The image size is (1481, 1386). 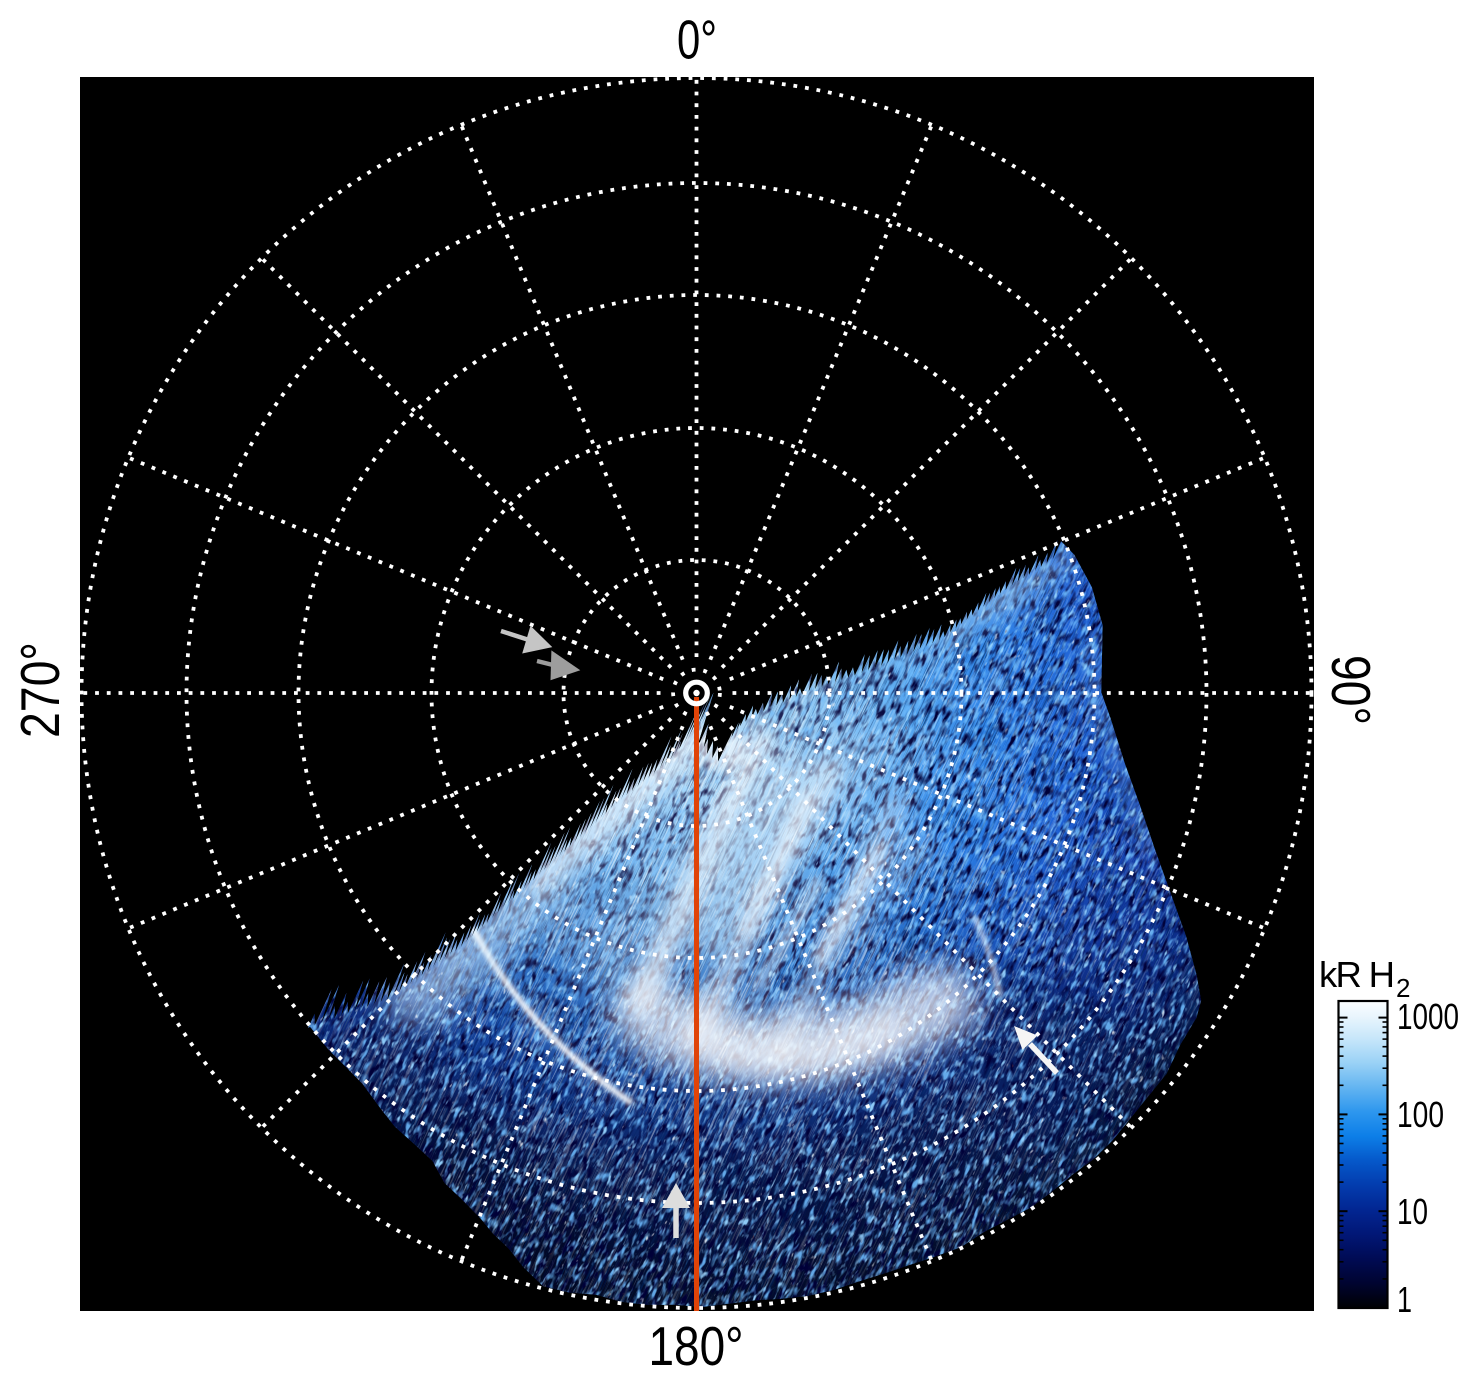 I want to click on svg-text: 270°, so click(x=40, y=690).